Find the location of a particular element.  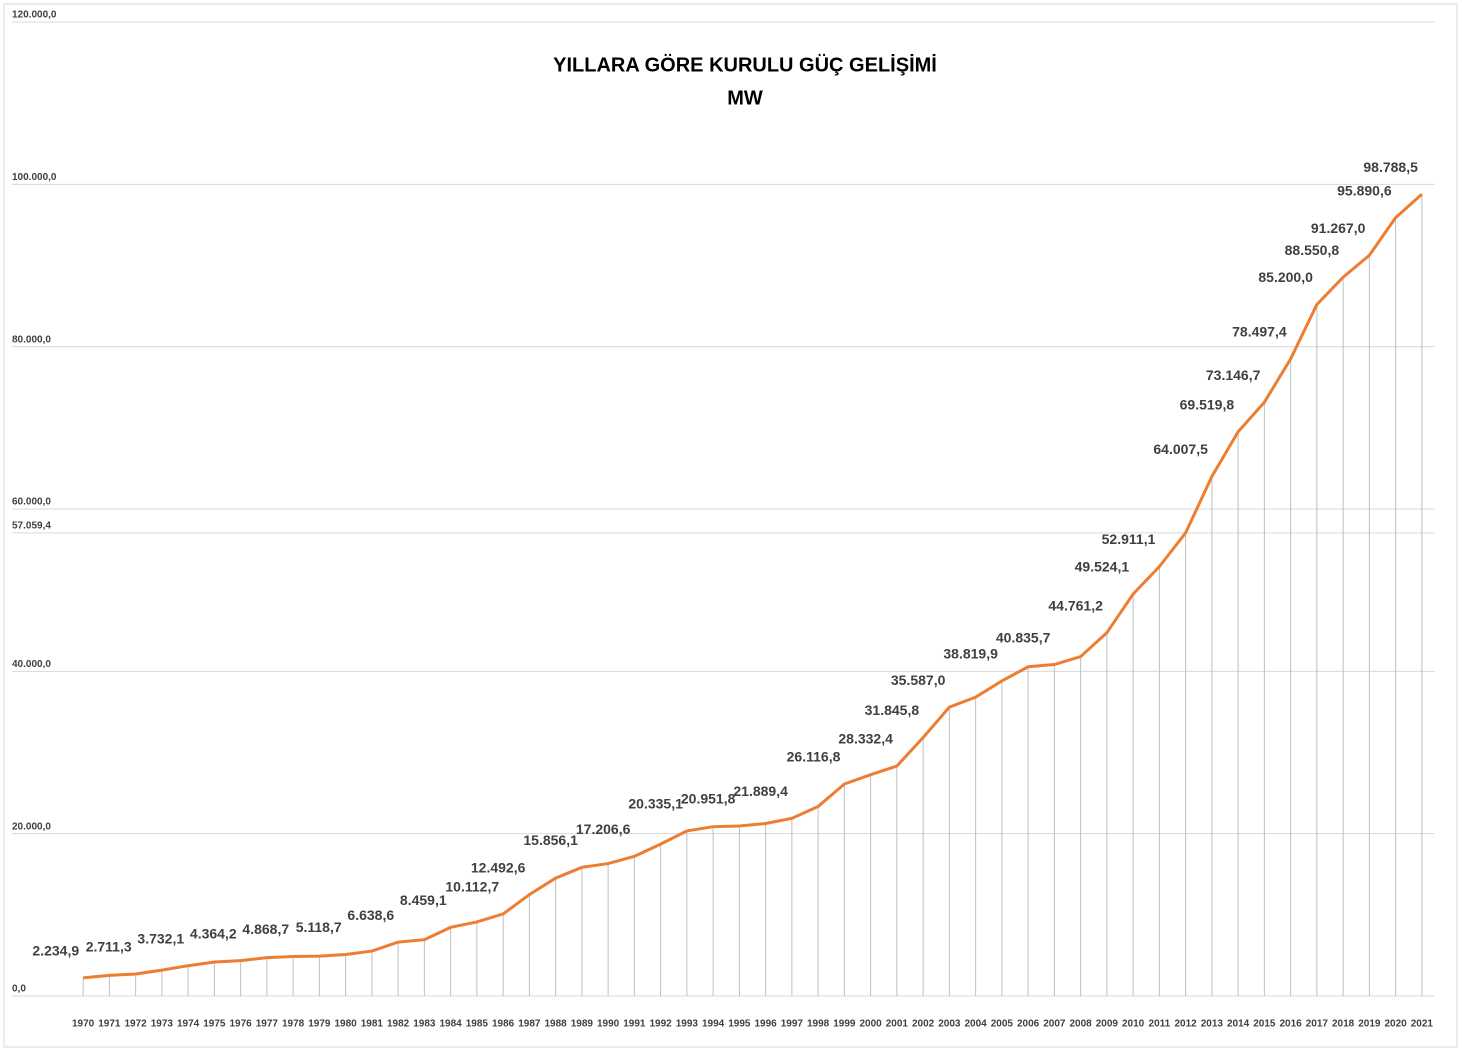

y-tick-label: 57.059,4 is located at coordinates (31, 526).